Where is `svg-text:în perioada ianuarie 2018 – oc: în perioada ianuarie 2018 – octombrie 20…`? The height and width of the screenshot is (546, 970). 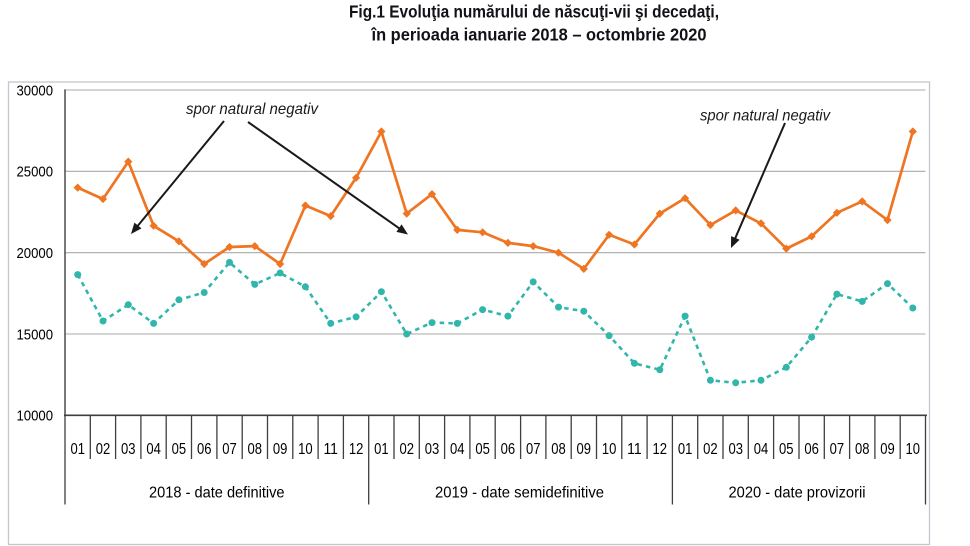
svg-text:în perioada ianuarie 2018 – oc: în perioada ianuarie 2018 – octombrie 20… is located at coordinates (539, 35).